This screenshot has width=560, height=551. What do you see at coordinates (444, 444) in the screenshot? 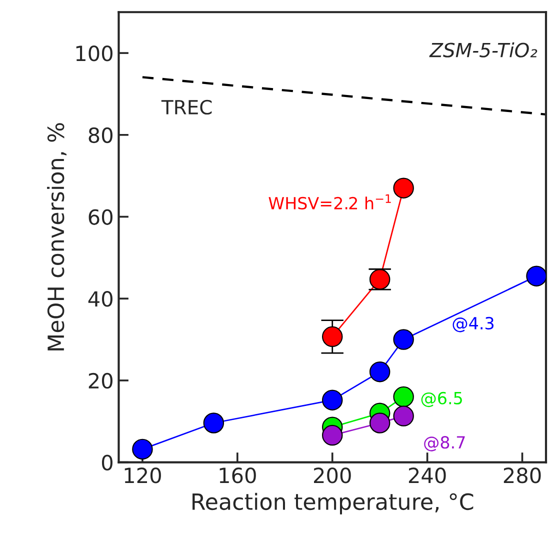
I see `series-label: @8.7` at bounding box center [444, 444].